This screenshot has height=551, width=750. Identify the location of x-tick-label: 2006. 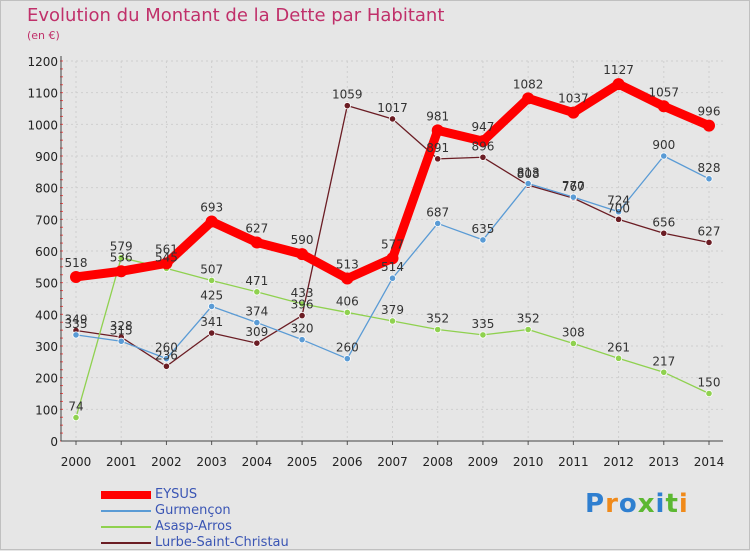
(347, 462).